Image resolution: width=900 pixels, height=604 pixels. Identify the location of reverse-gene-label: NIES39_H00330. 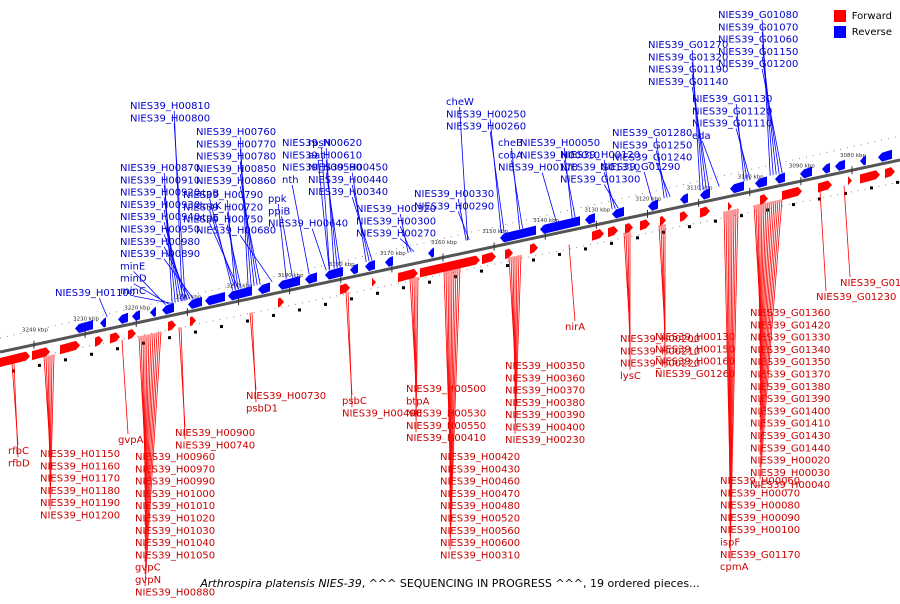
(454, 194).